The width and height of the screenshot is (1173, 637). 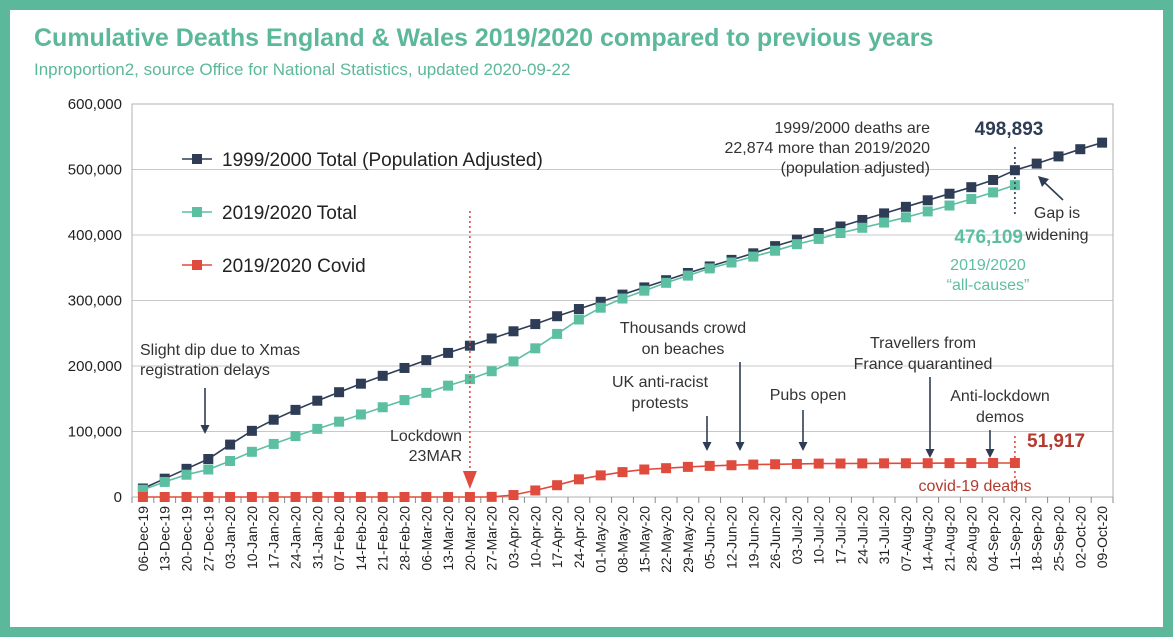 I want to click on x-tick-label: 02-Oct-20, so click(x=1080, y=537).